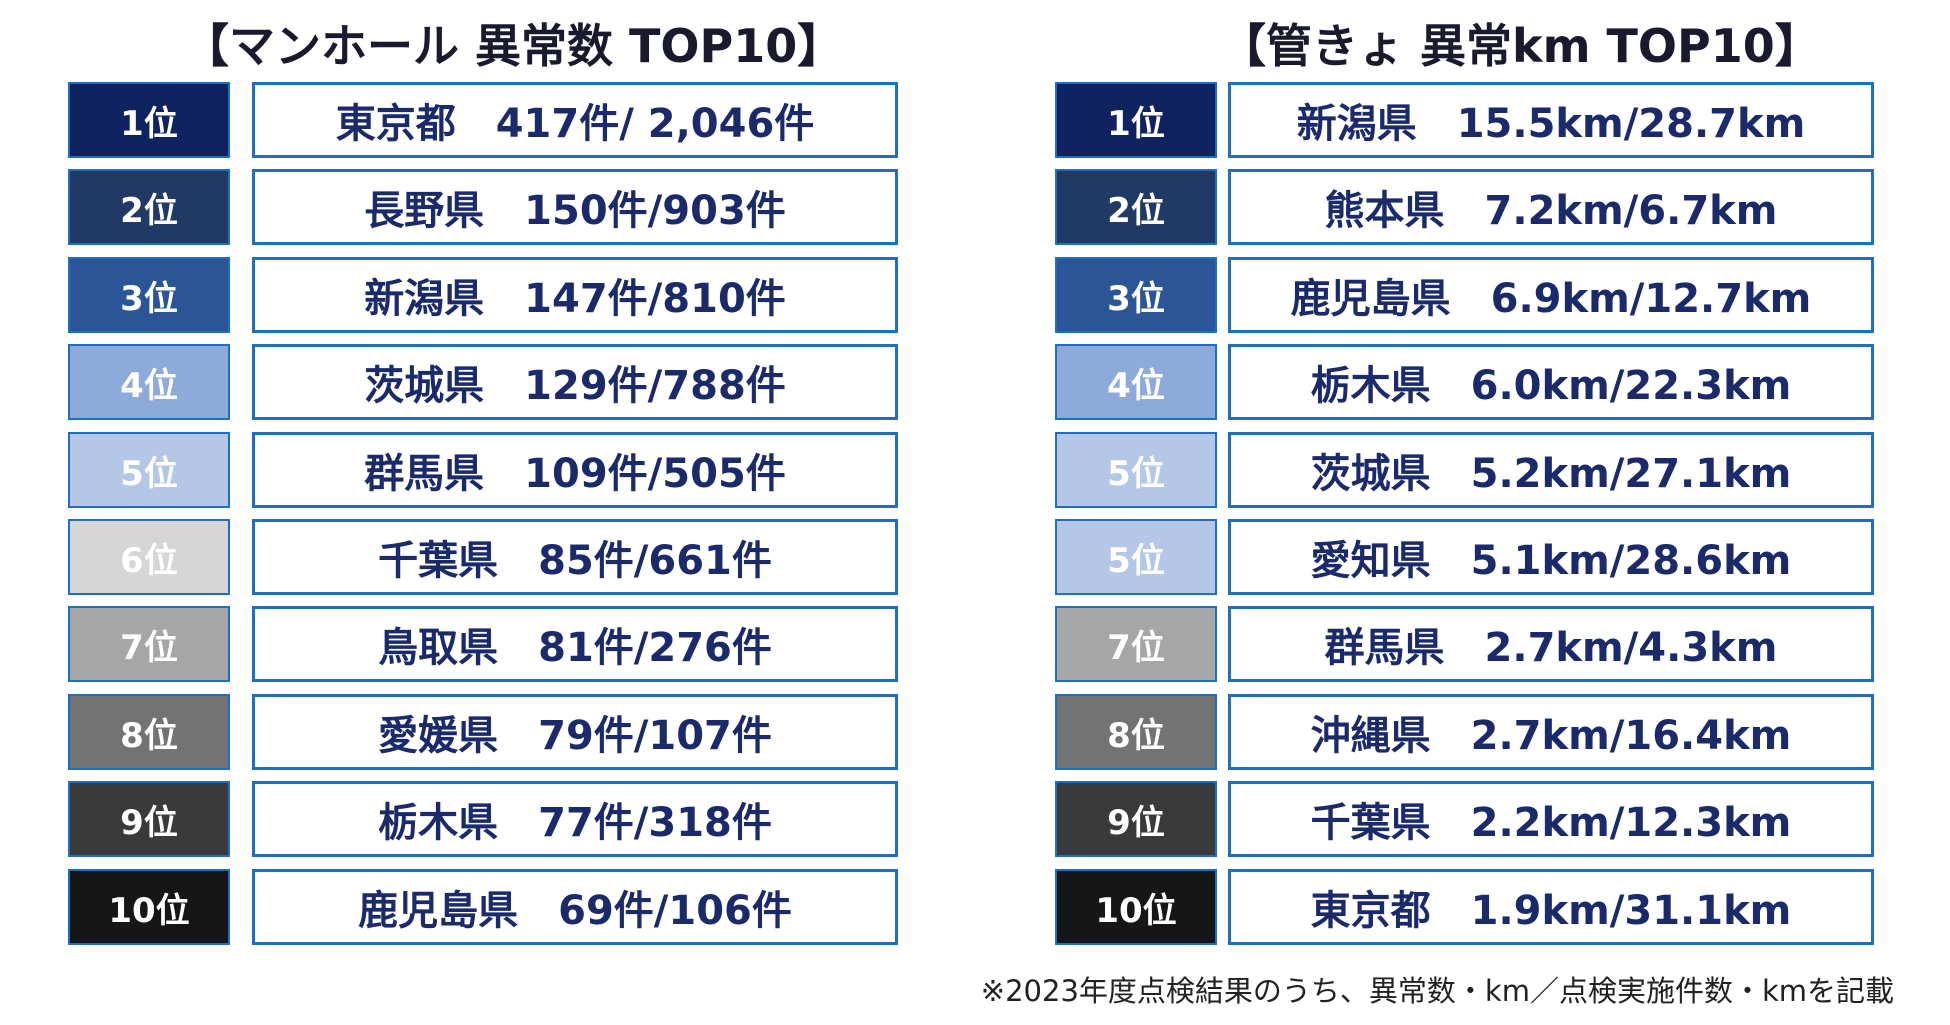 The height and width of the screenshot is (1025, 1950). Describe the element at coordinates (1551, 732) in the screenshot. I see `ranking-value: 沖縄県 2.7km/16.4km` at that location.